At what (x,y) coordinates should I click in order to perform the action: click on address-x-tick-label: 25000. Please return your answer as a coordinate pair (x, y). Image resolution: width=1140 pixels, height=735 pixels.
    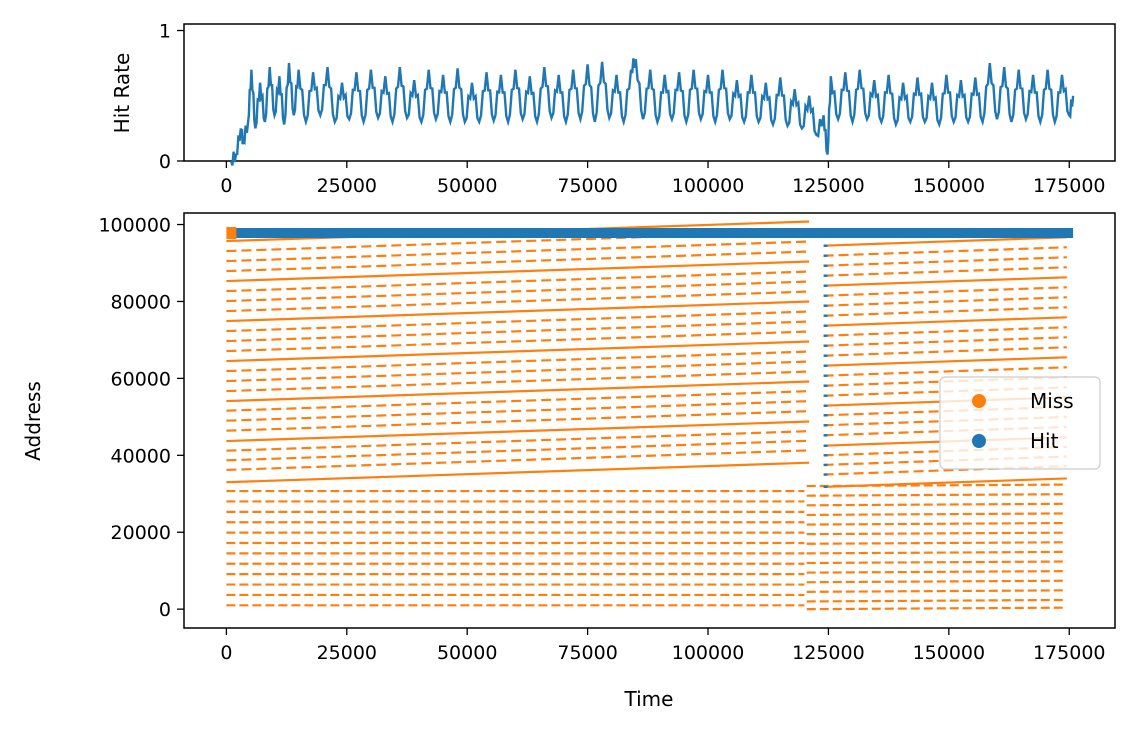
    Looking at the image, I should click on (347, 653).